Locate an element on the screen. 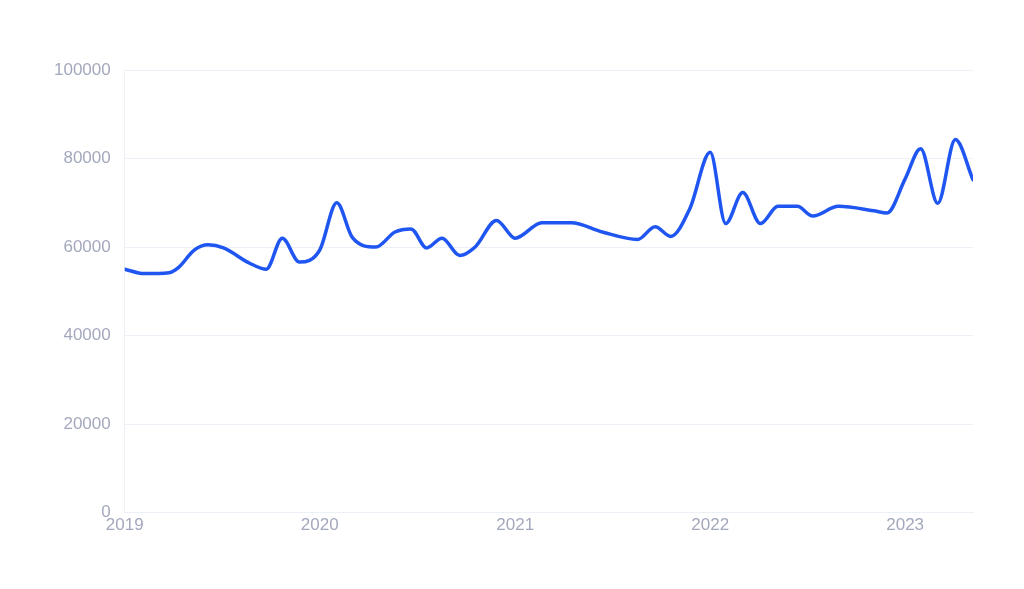 The image size is (1024, 589). x-tick-label: 2023 is located at coordinates (905, 525).